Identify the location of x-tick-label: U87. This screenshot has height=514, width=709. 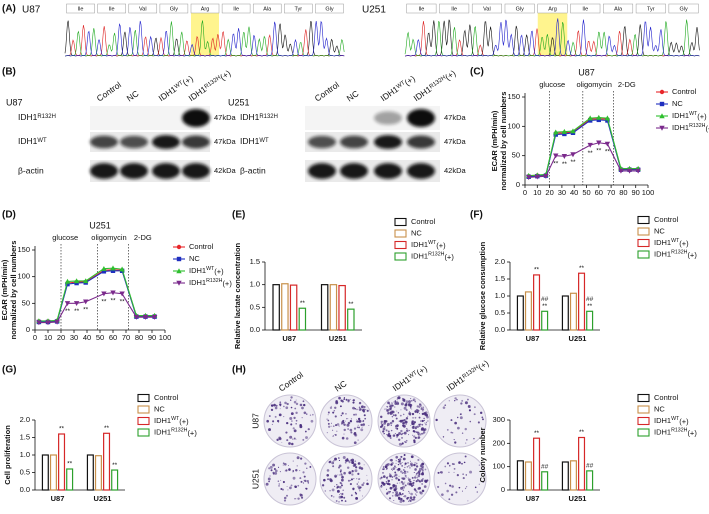
(289, 338).